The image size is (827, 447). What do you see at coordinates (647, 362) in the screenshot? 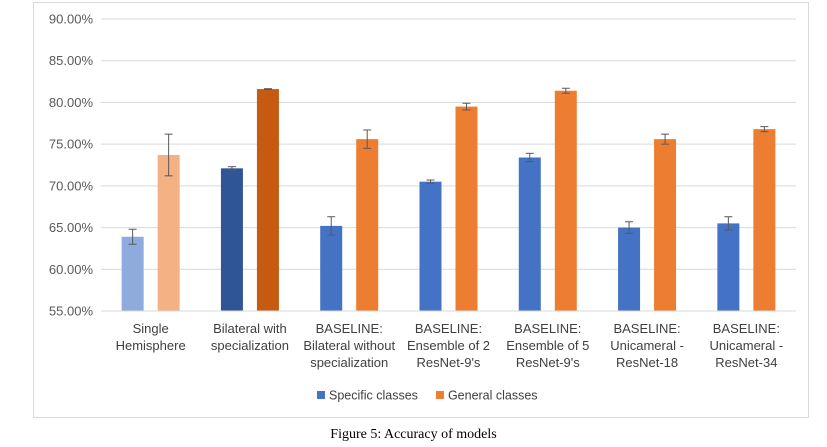
I see `x-category-label: ResNet-18` at bounding box center [647, 362].